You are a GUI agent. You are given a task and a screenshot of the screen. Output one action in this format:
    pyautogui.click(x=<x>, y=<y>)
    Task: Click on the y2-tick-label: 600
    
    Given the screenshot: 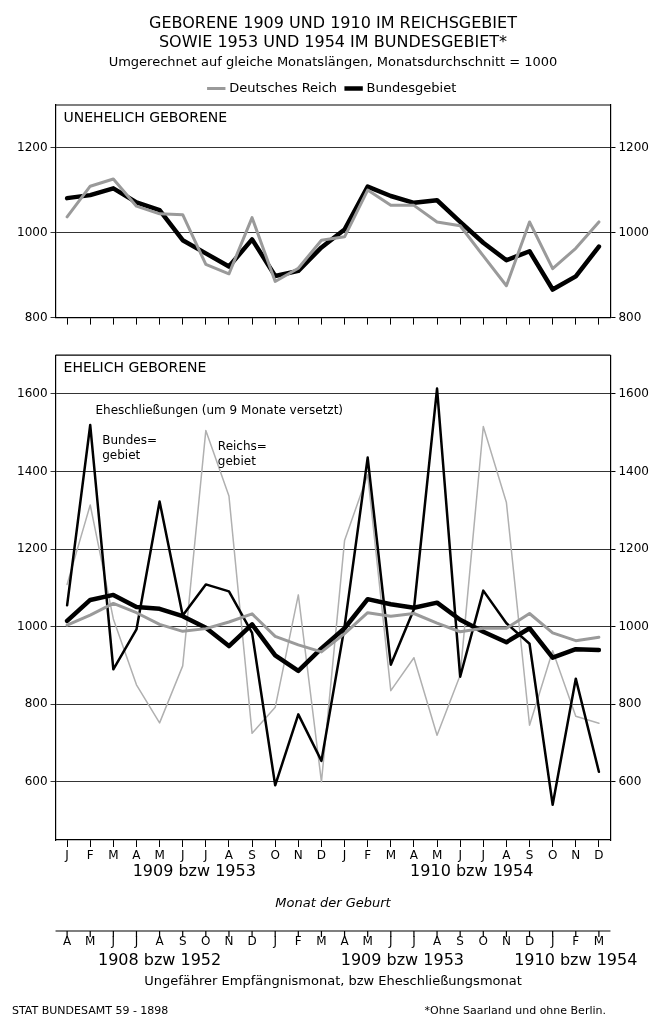 What is the action you would take?
    pyautogui.click(x=630, y=780)
    